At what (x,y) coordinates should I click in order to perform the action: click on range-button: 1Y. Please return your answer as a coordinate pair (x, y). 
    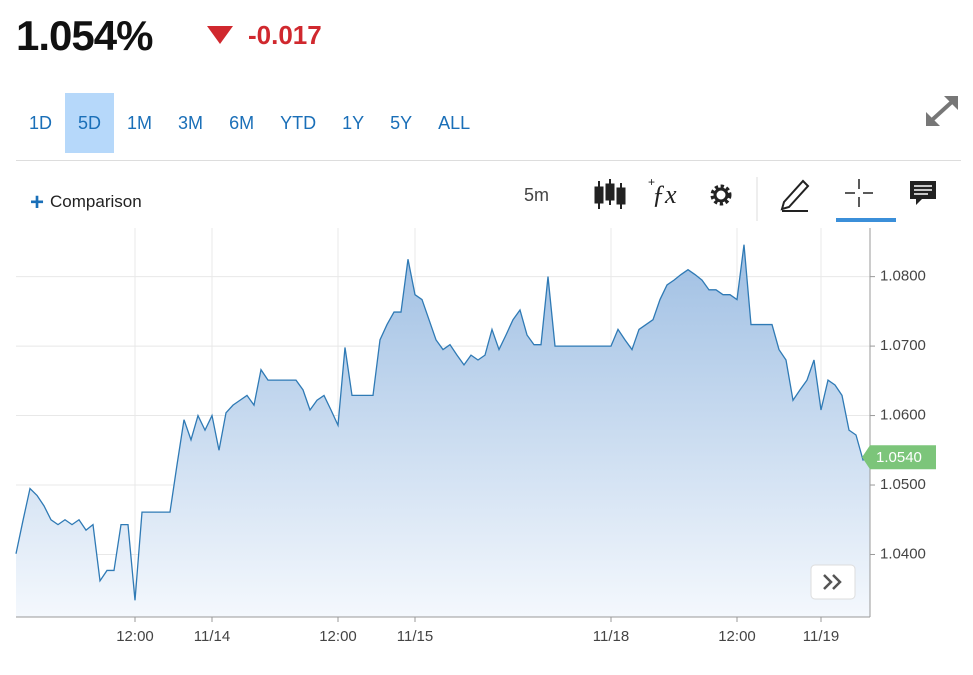
    Looking at the image, I should click on (353, 123).